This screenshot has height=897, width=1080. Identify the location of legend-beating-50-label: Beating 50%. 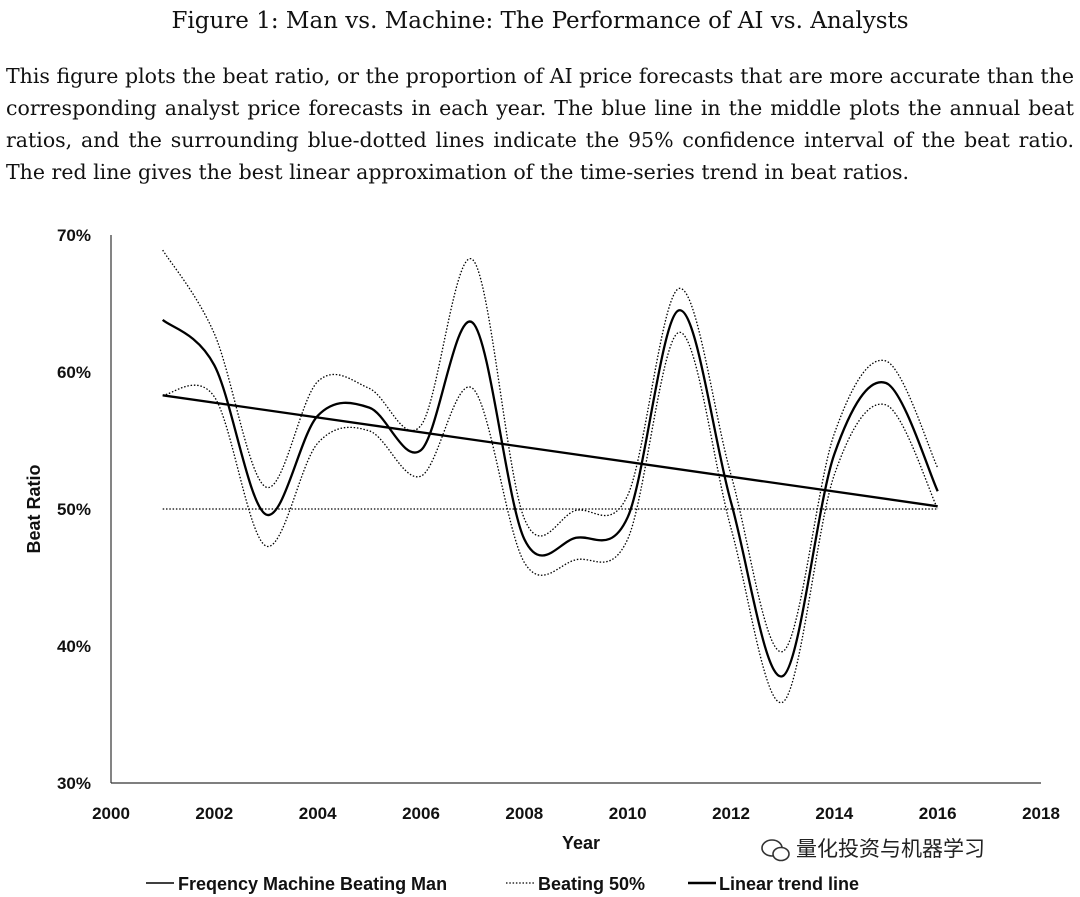
(591, 884).